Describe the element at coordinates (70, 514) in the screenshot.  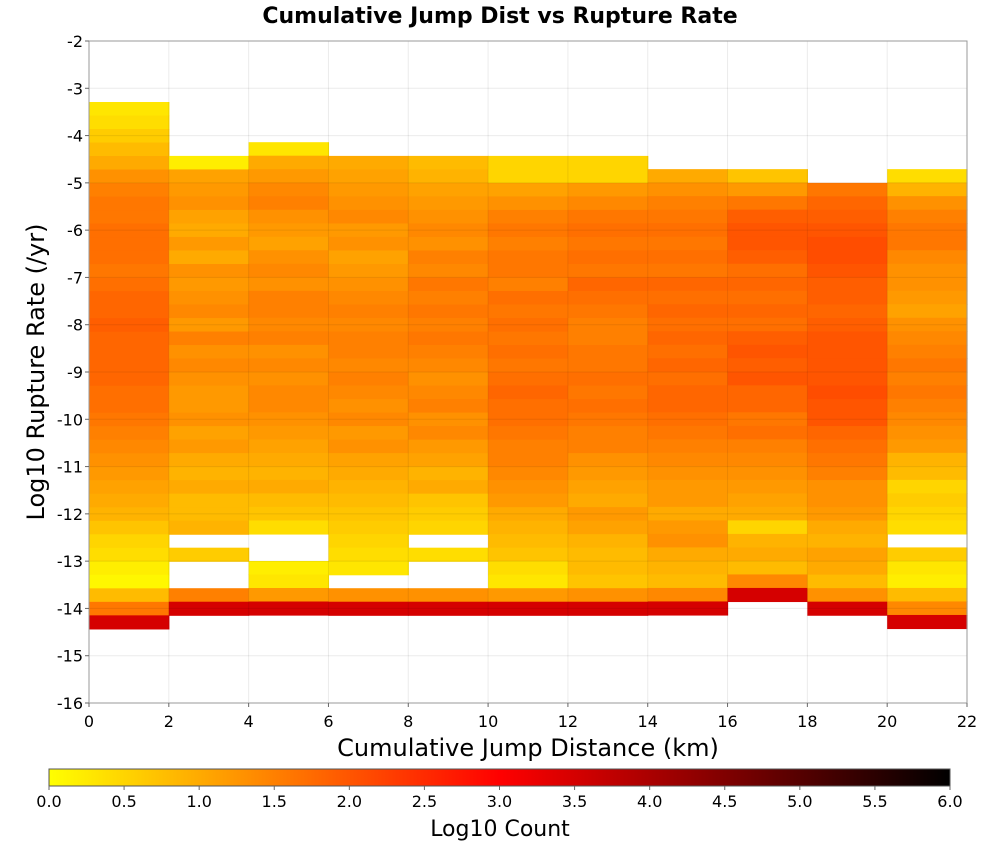
I see `y-tick-label: -12` at that location.